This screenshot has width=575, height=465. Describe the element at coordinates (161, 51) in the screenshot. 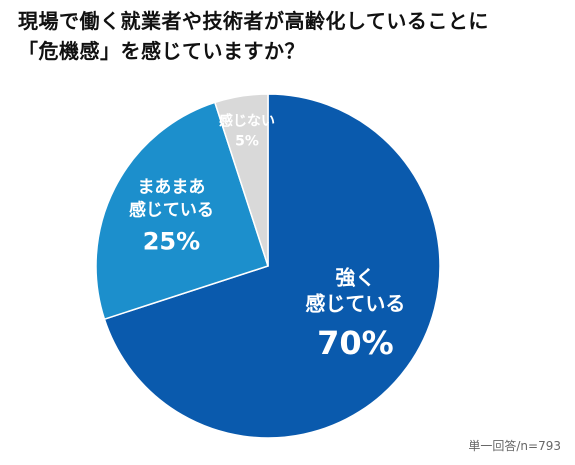

I see `chart-title-line-2: 「危機感」を感じていますか？` at that location.